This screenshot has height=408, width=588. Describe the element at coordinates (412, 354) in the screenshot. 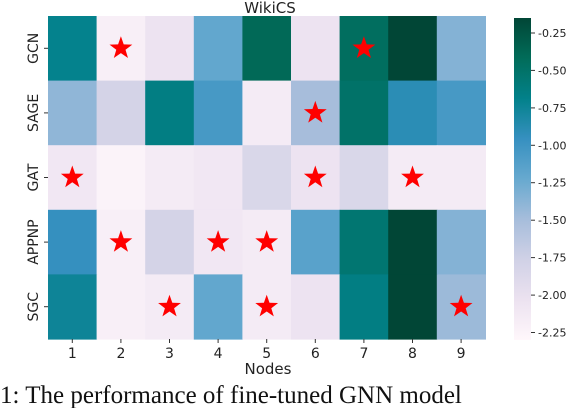

I see `x-tick-label: 8` at that location.